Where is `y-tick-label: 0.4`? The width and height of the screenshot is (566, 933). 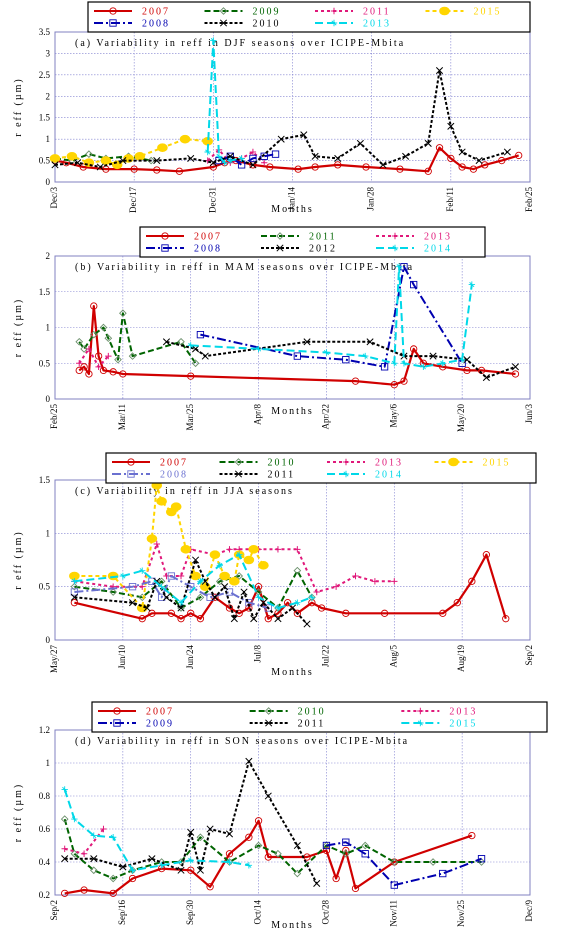 y-tick-label: 0.4 is located at coordinates (45, 862).